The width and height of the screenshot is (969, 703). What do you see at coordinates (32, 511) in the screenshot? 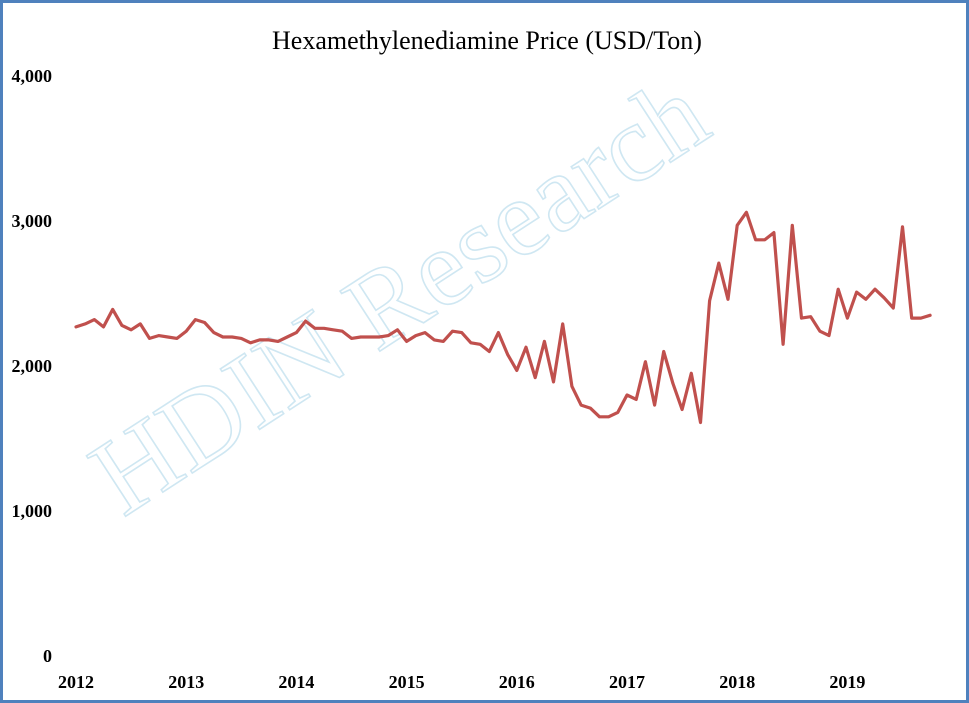
I see `y-tick-label: 1,000` at bounding box center [32, 511].